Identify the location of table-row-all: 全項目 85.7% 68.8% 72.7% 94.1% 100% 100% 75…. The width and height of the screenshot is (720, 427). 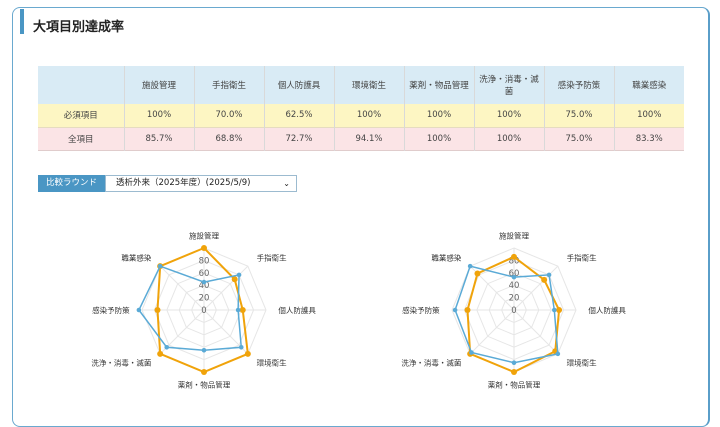
(361, 138).